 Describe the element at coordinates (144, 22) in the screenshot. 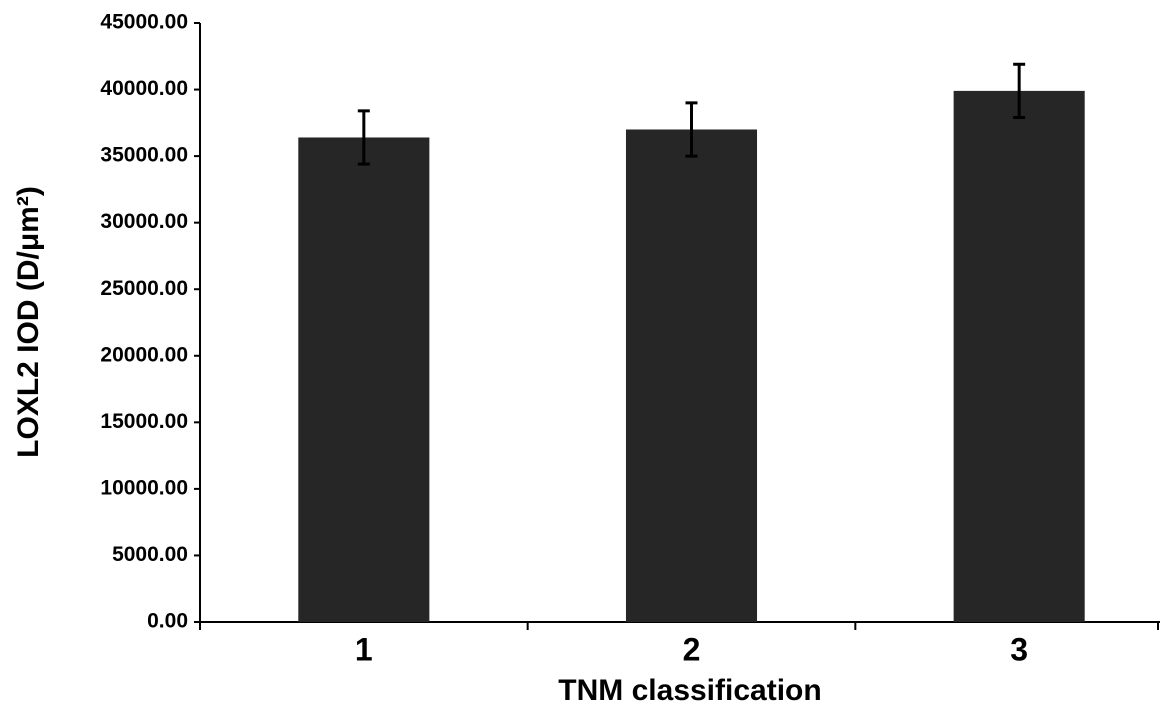

I see `y-tick-label: 45000.00` at that location.